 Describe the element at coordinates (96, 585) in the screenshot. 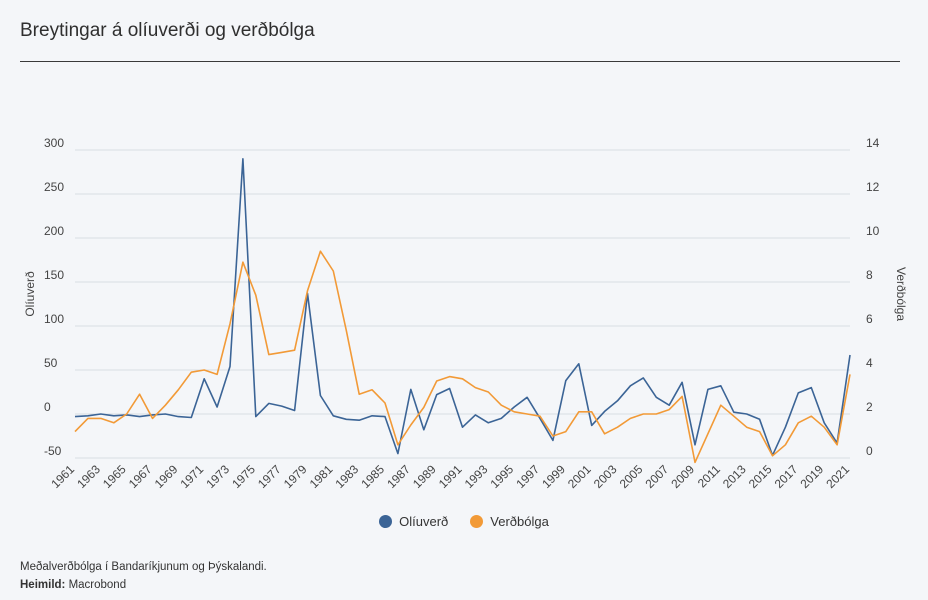

I see `source-value: Macrobond` at that location.